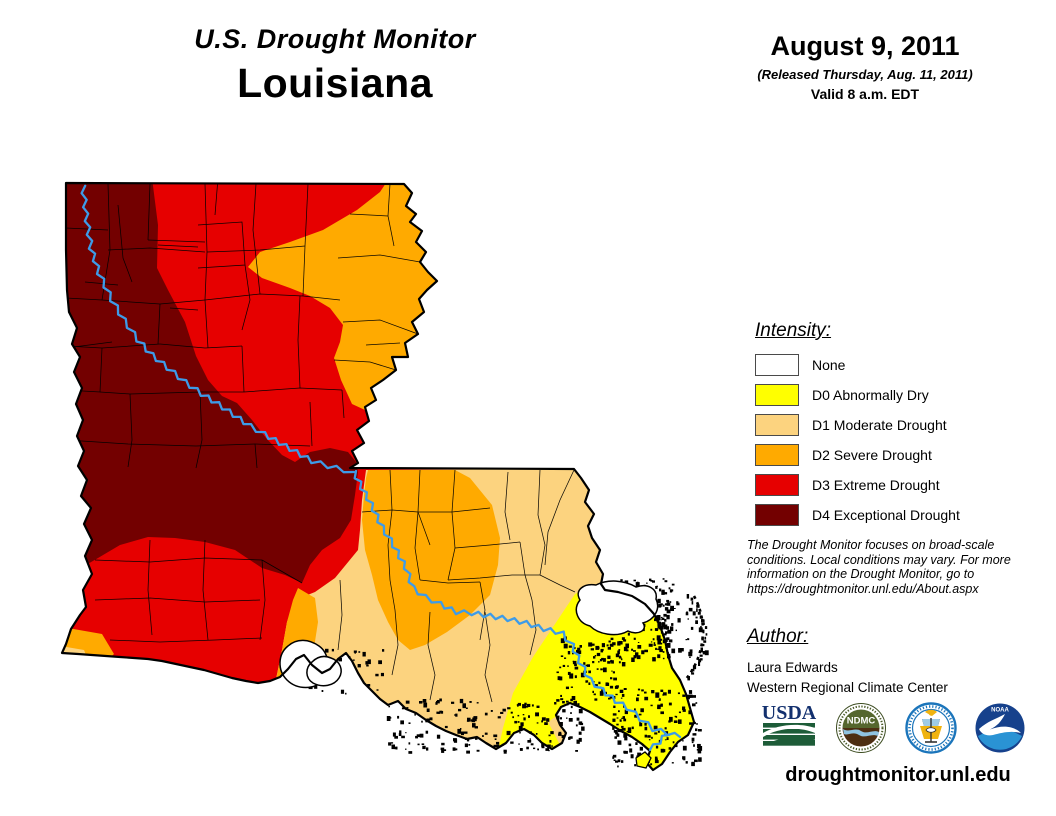 The width and height of the screenshot is (1056, 816). What do you see at coordinates (900, 514) in the screenshot?
I see `legend-item-d4: D4 Exceptional Drought` at bounding box center [900, 514].